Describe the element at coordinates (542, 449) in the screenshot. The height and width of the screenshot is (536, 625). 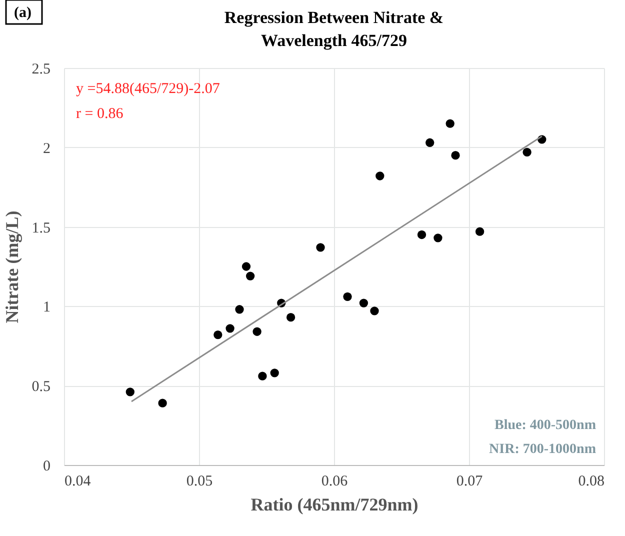
I see `annotation: NIR: 700-1000nm` at that location.